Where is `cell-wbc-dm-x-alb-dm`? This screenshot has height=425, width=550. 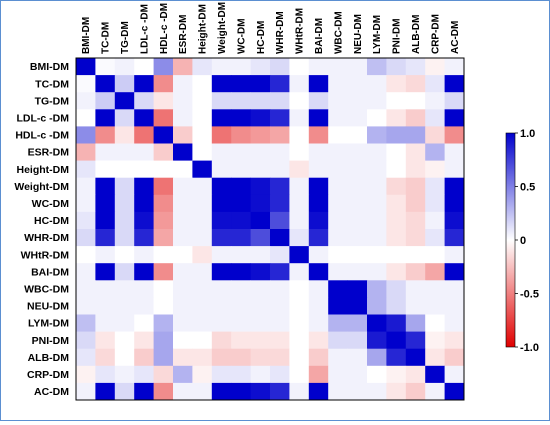 cell-wbc-dm-x-alb-dm is located at coordinates (415, 289).